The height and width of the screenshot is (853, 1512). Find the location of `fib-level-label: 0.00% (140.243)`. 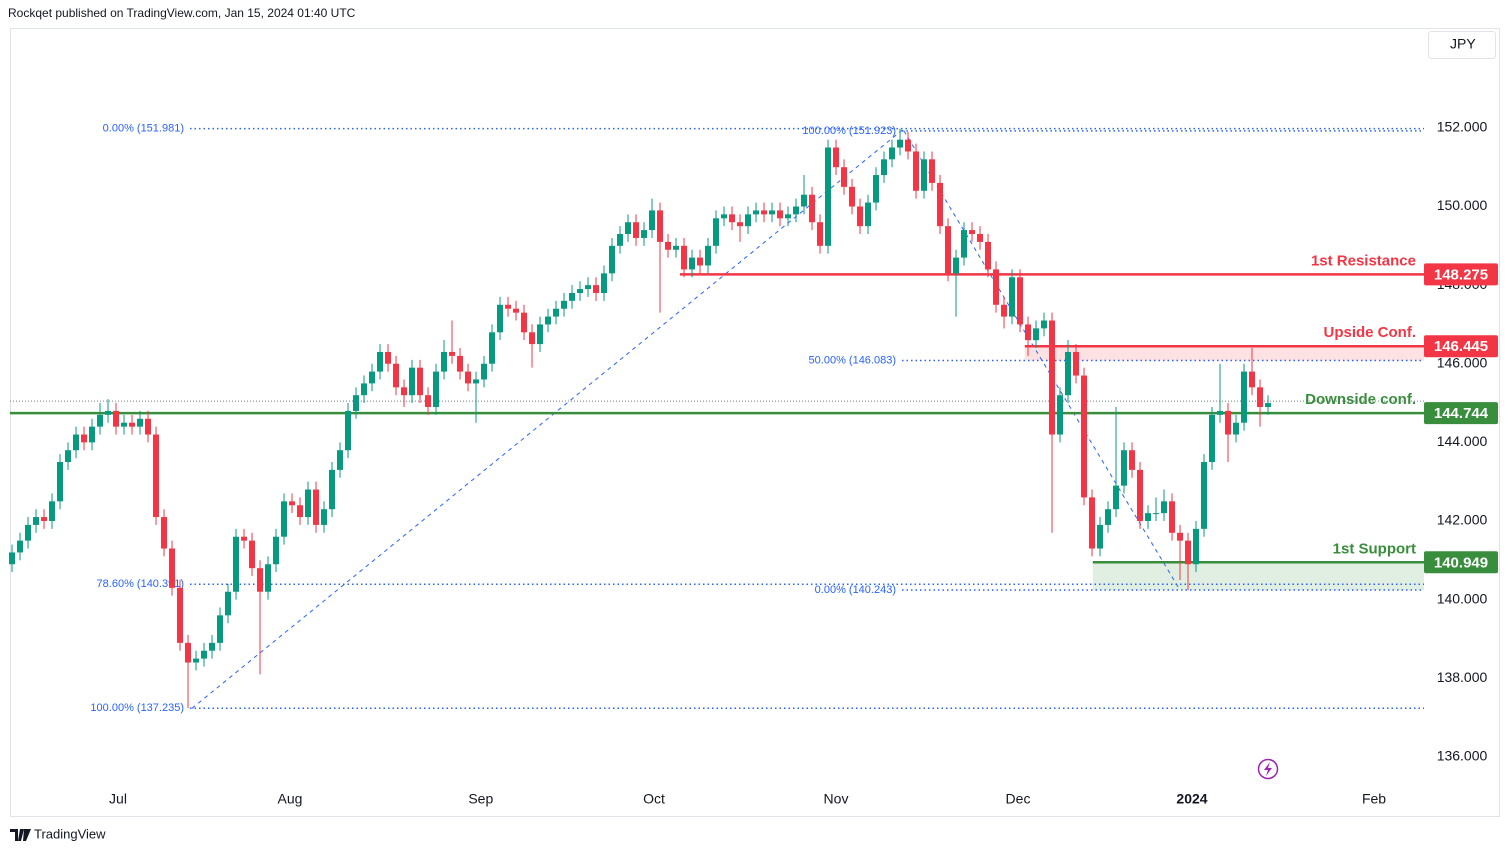

fib-level-label: 0.00% (140.243) is located at coordinates (855, 590).